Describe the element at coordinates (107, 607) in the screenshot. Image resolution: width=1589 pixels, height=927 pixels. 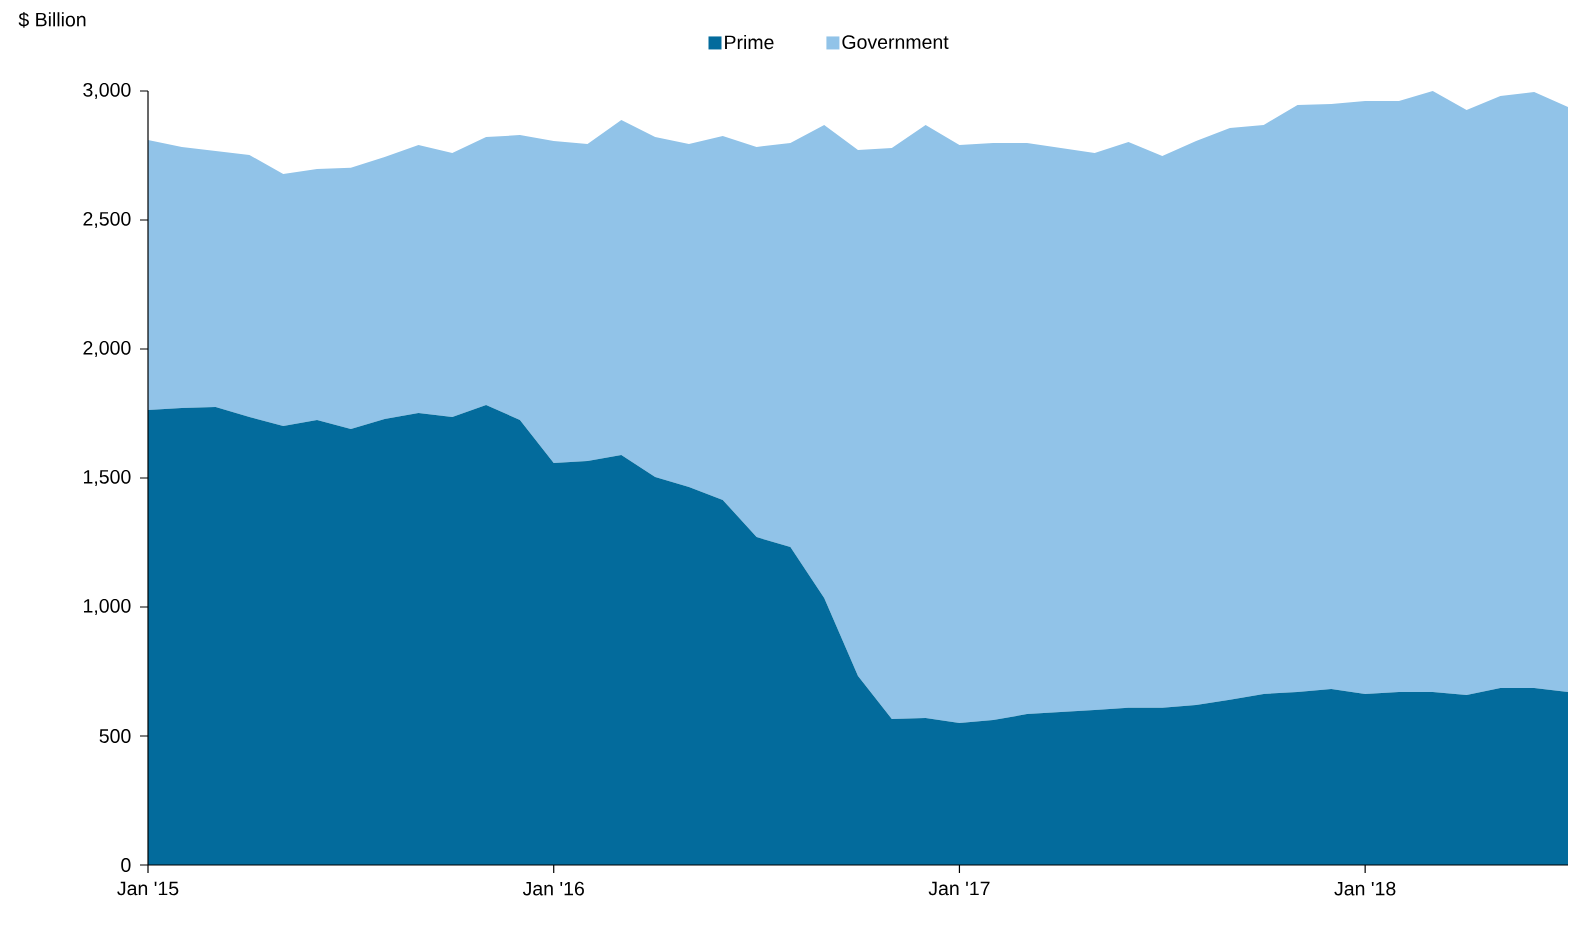
I see `y-tick-label: 1,000` at that location.